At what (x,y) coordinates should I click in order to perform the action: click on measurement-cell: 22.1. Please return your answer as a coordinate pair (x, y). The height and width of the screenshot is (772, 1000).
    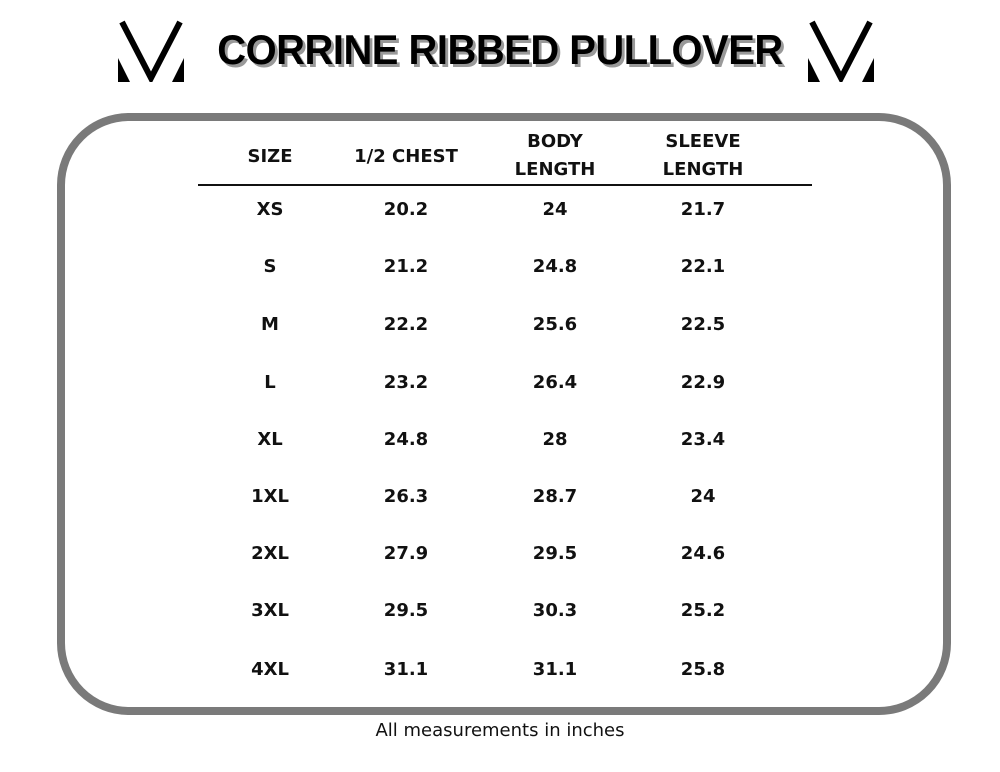
    Looking at the image, I should click on (703, 266).